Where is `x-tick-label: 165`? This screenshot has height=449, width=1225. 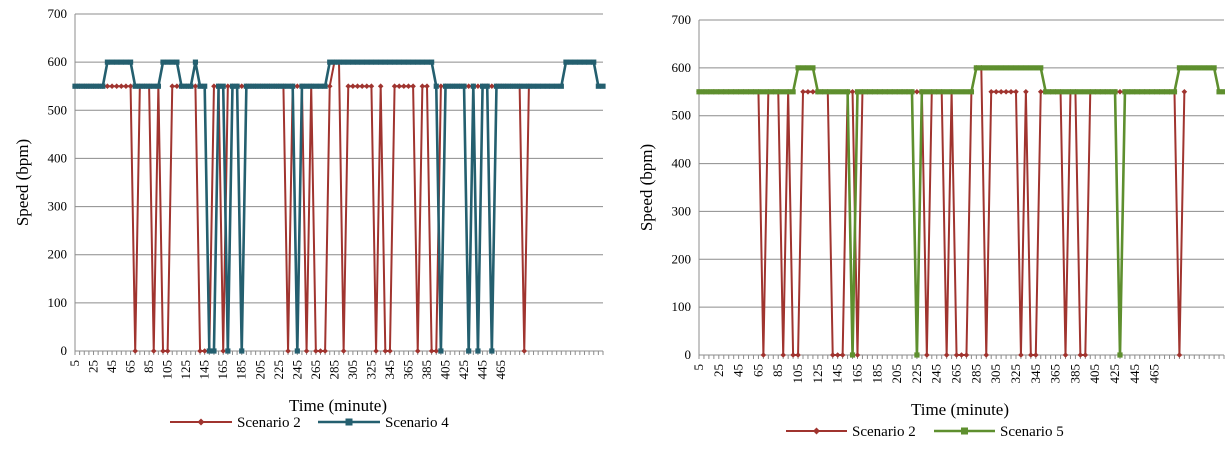 x-tick-label: 165 is located at coordinates (856, 374).